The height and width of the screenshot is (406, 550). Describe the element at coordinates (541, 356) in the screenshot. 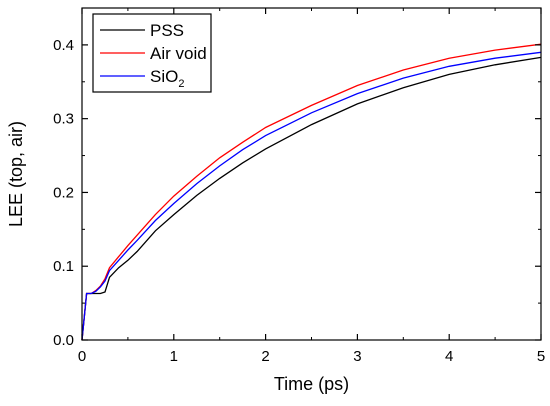

I see `x-tick-label: 5` at that location.